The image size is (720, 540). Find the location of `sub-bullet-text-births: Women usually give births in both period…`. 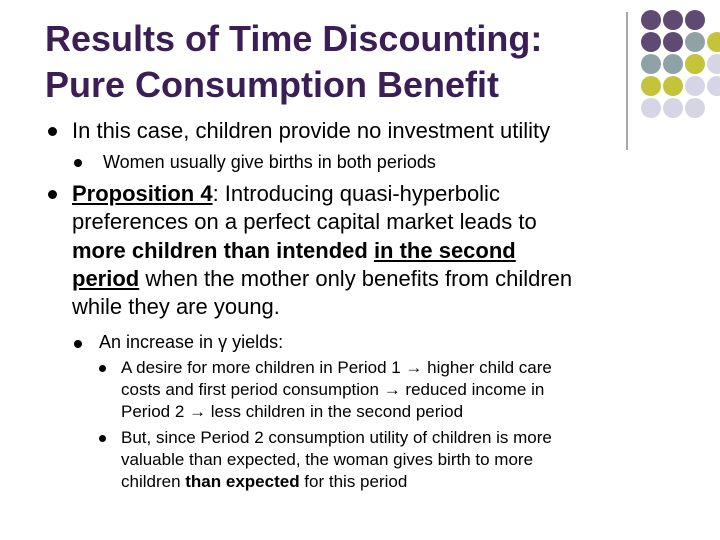

sub-bullet-text-births: Women usually give births in both period… is located at coordinates (269, 162).